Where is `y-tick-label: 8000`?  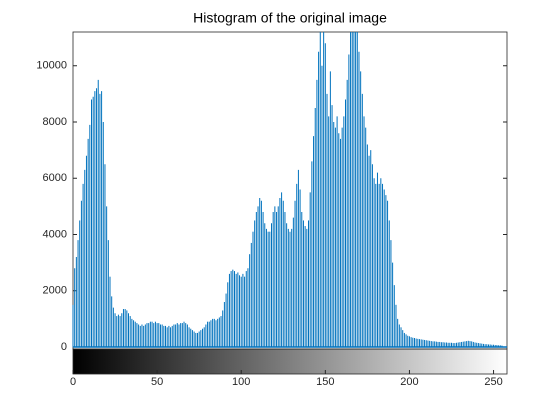
y-tick-label: 8000 is located at coordinates (55, 122).